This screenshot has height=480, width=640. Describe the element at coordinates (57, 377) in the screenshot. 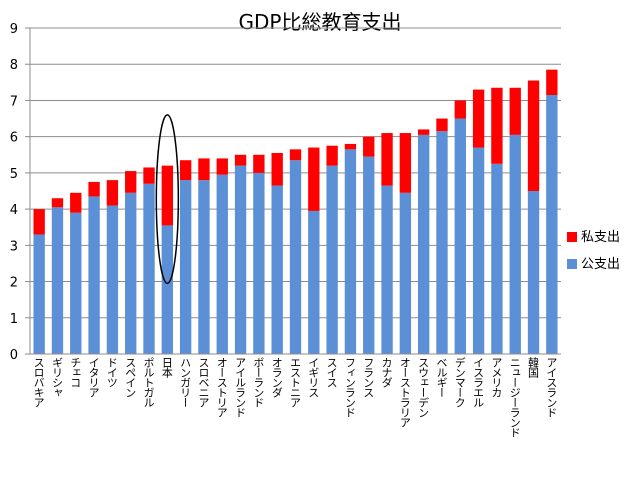

I see `x-tick-label: ギリシャ` at that location.